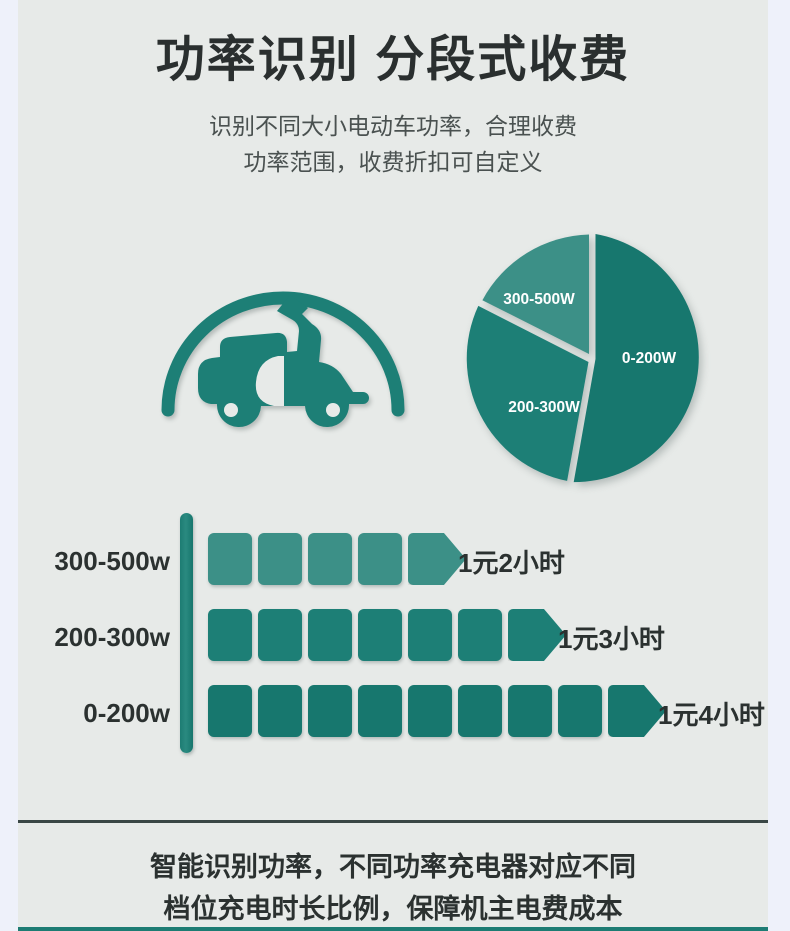 The width and height of the screenshot is (790, 931). I want to click on power-distribution-pie-chart: 0-200W 300-500W 200-300W, so click(592, 359).